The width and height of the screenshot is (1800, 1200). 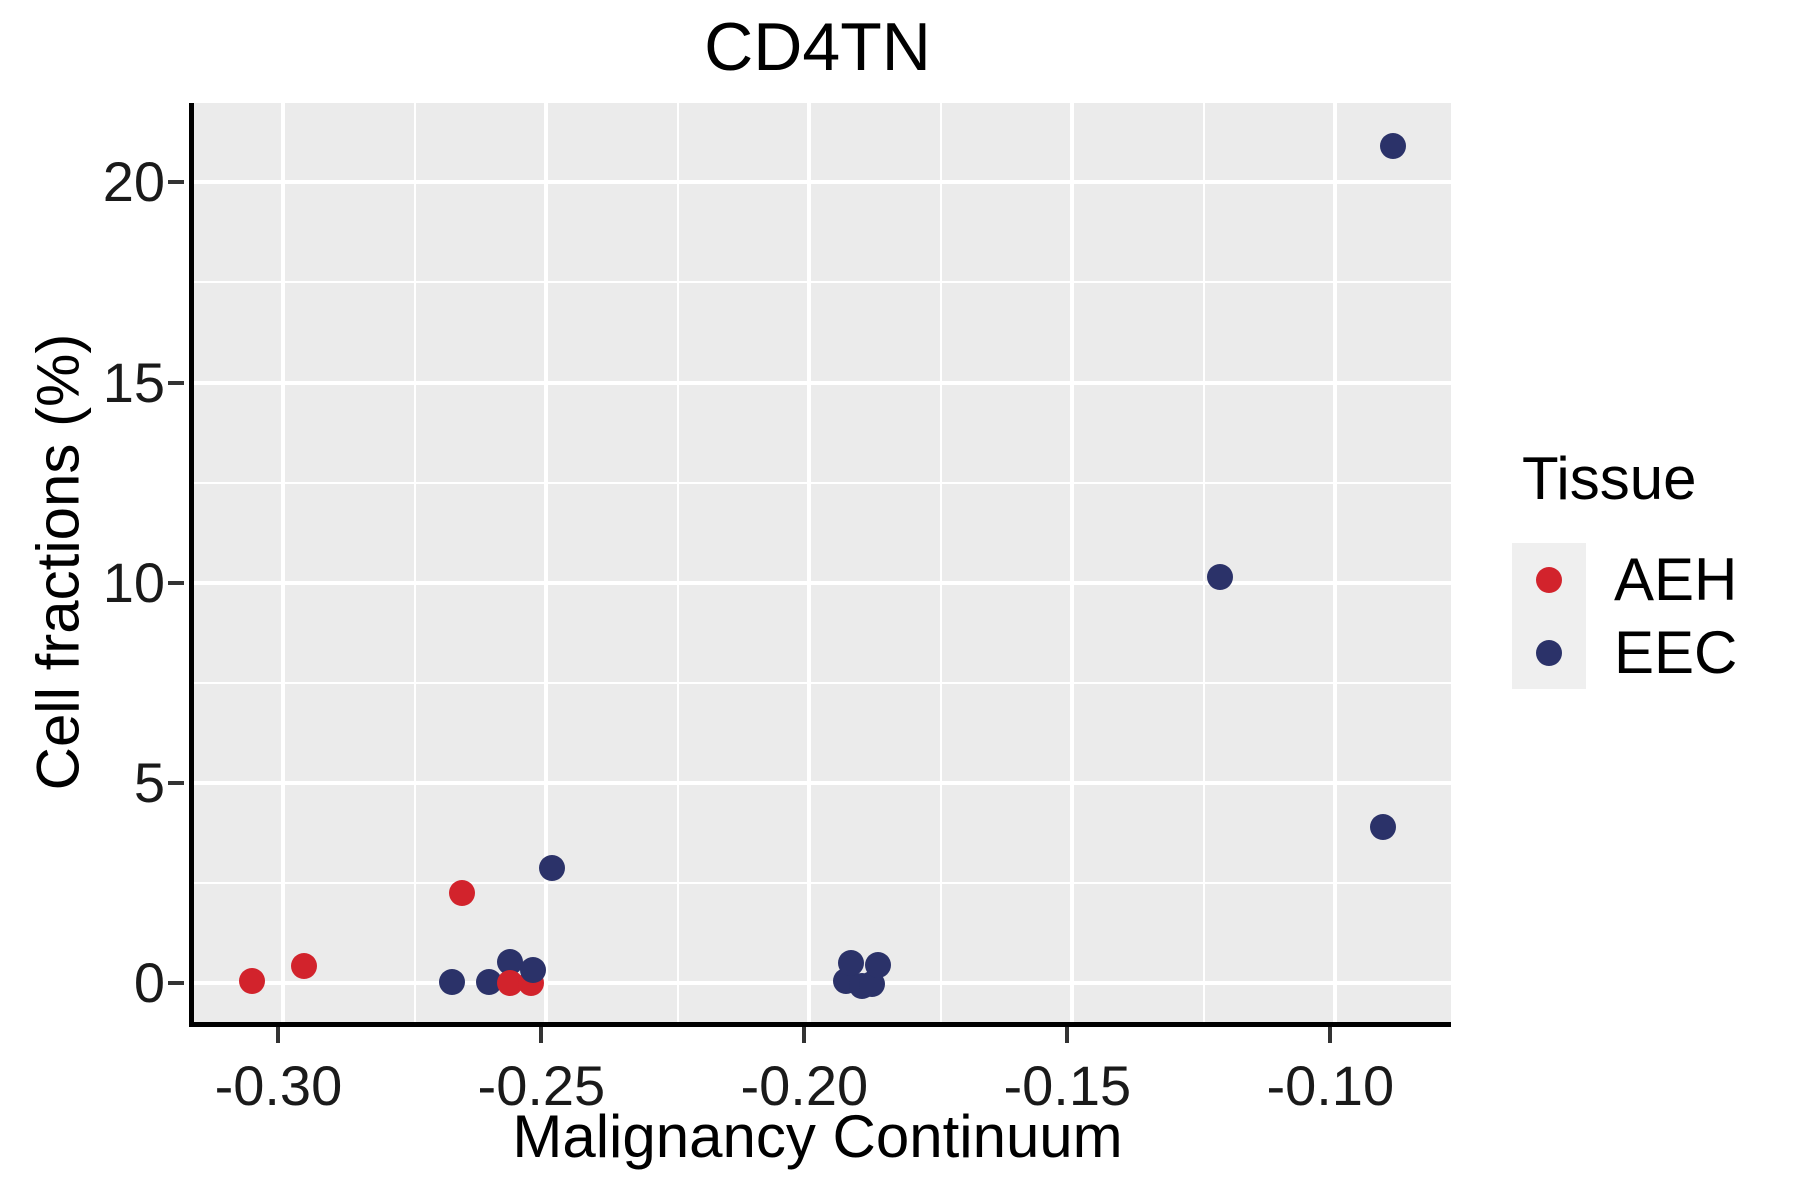 I want to click on x-axis-tick-label: -0.20, so click(x=804, y=1085).